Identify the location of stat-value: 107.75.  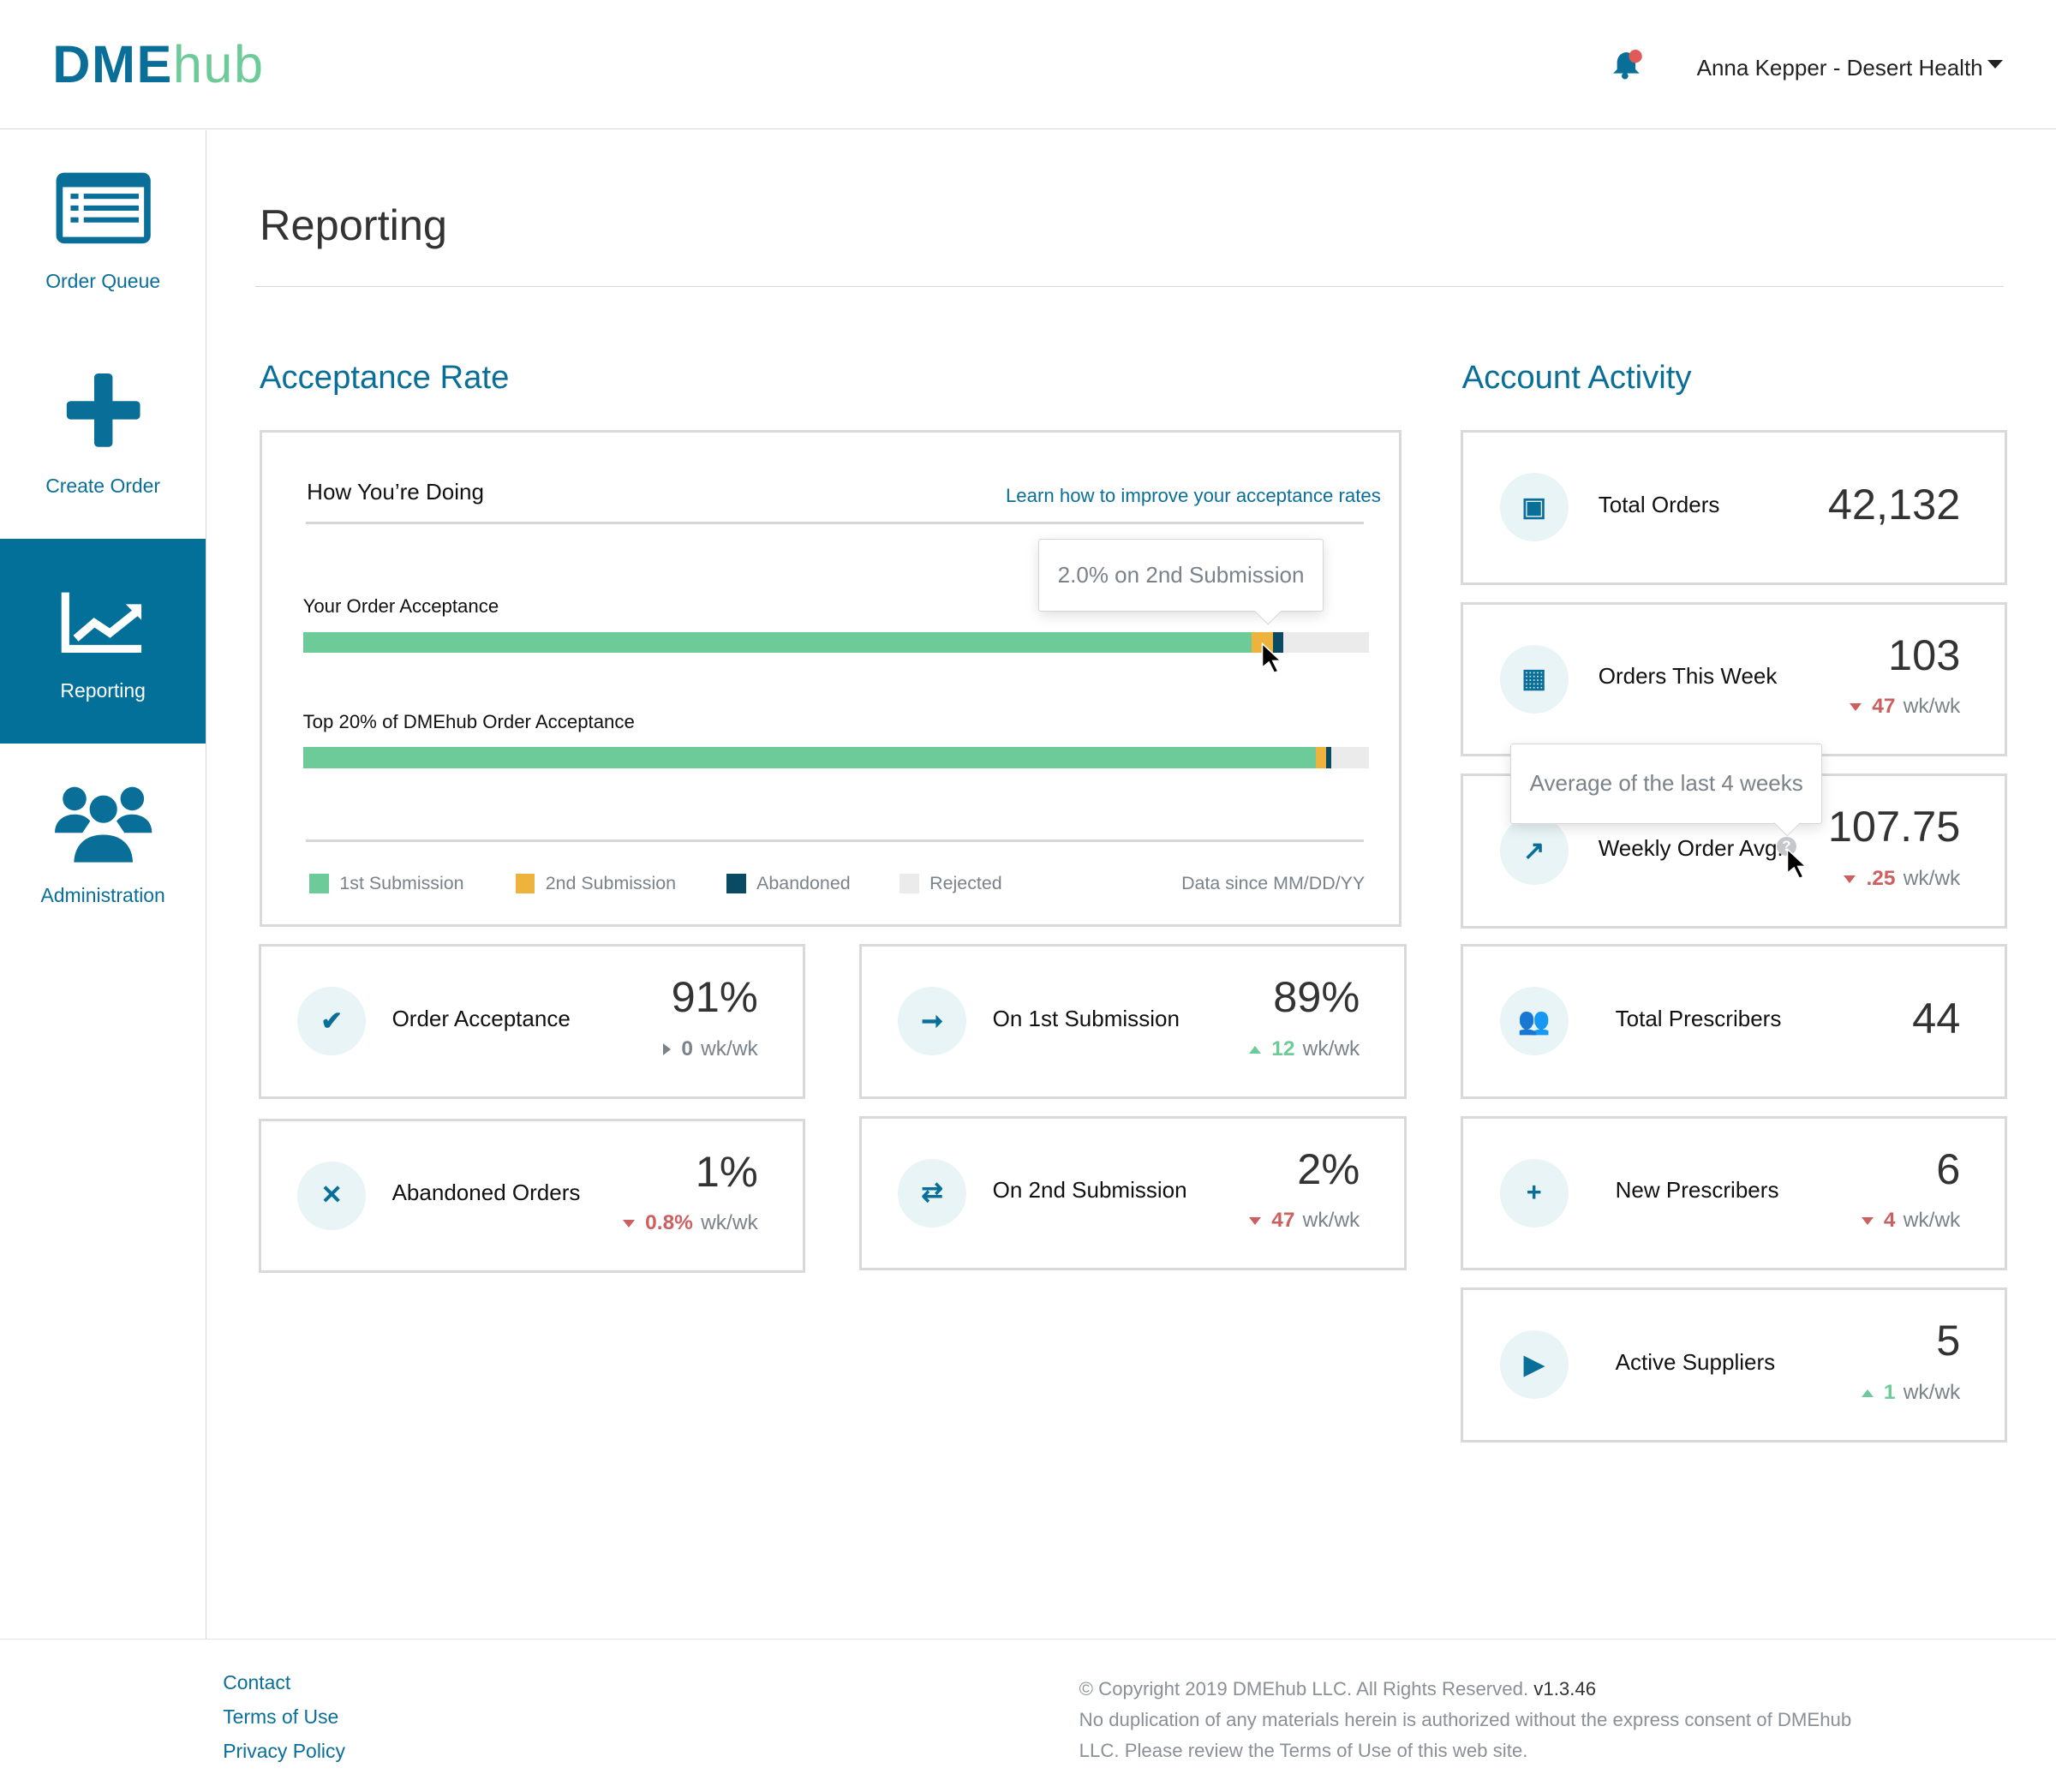
(1894, 826).